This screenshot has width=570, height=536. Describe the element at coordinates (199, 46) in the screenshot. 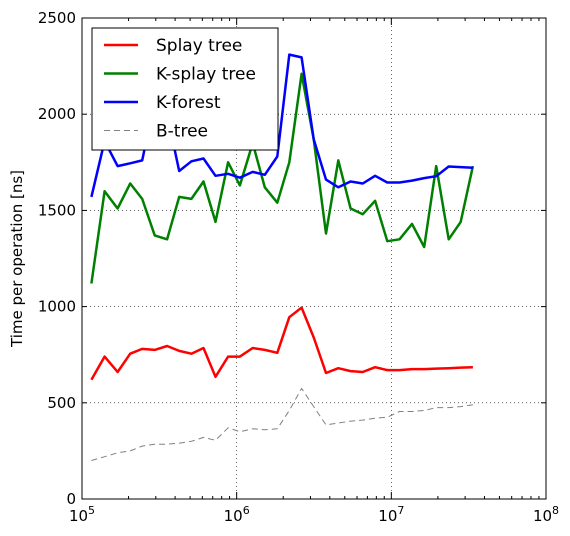

I see `legend-label: Splay tree` at that location.